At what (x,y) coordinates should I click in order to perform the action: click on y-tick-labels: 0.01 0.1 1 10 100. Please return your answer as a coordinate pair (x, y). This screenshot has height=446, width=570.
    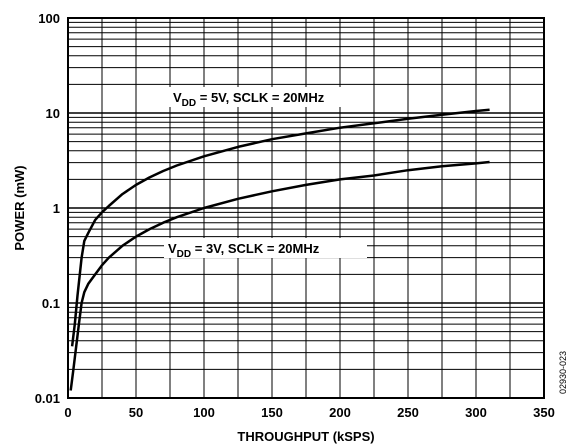
    Looking at the image, I should click on (47, 208).